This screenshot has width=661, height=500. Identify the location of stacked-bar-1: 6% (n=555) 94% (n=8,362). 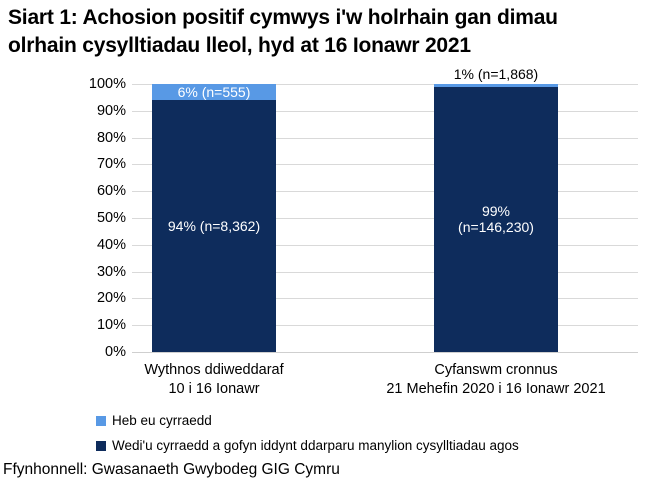
(214, 218).